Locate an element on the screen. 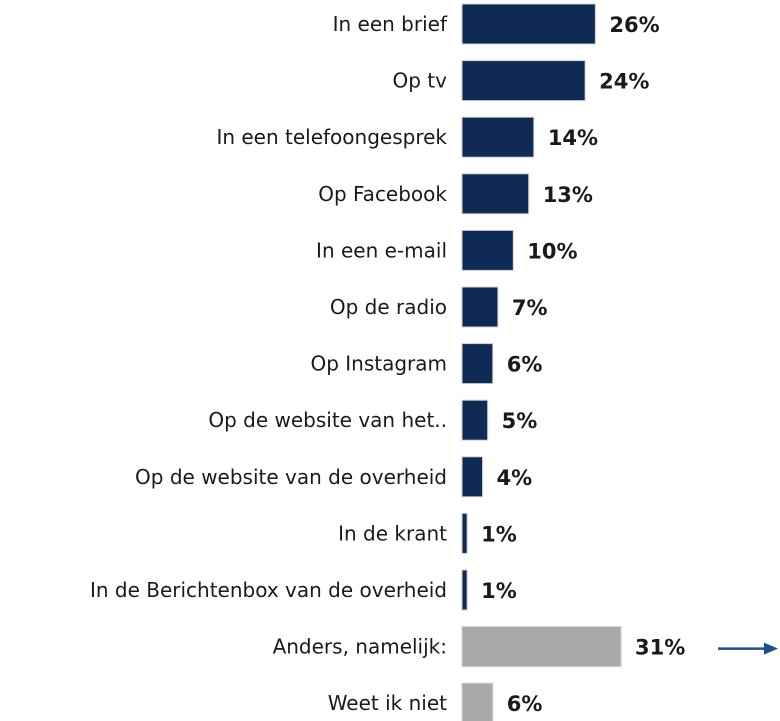  bar-row: Op Facebook 13% is located at coordinates (455, 194).